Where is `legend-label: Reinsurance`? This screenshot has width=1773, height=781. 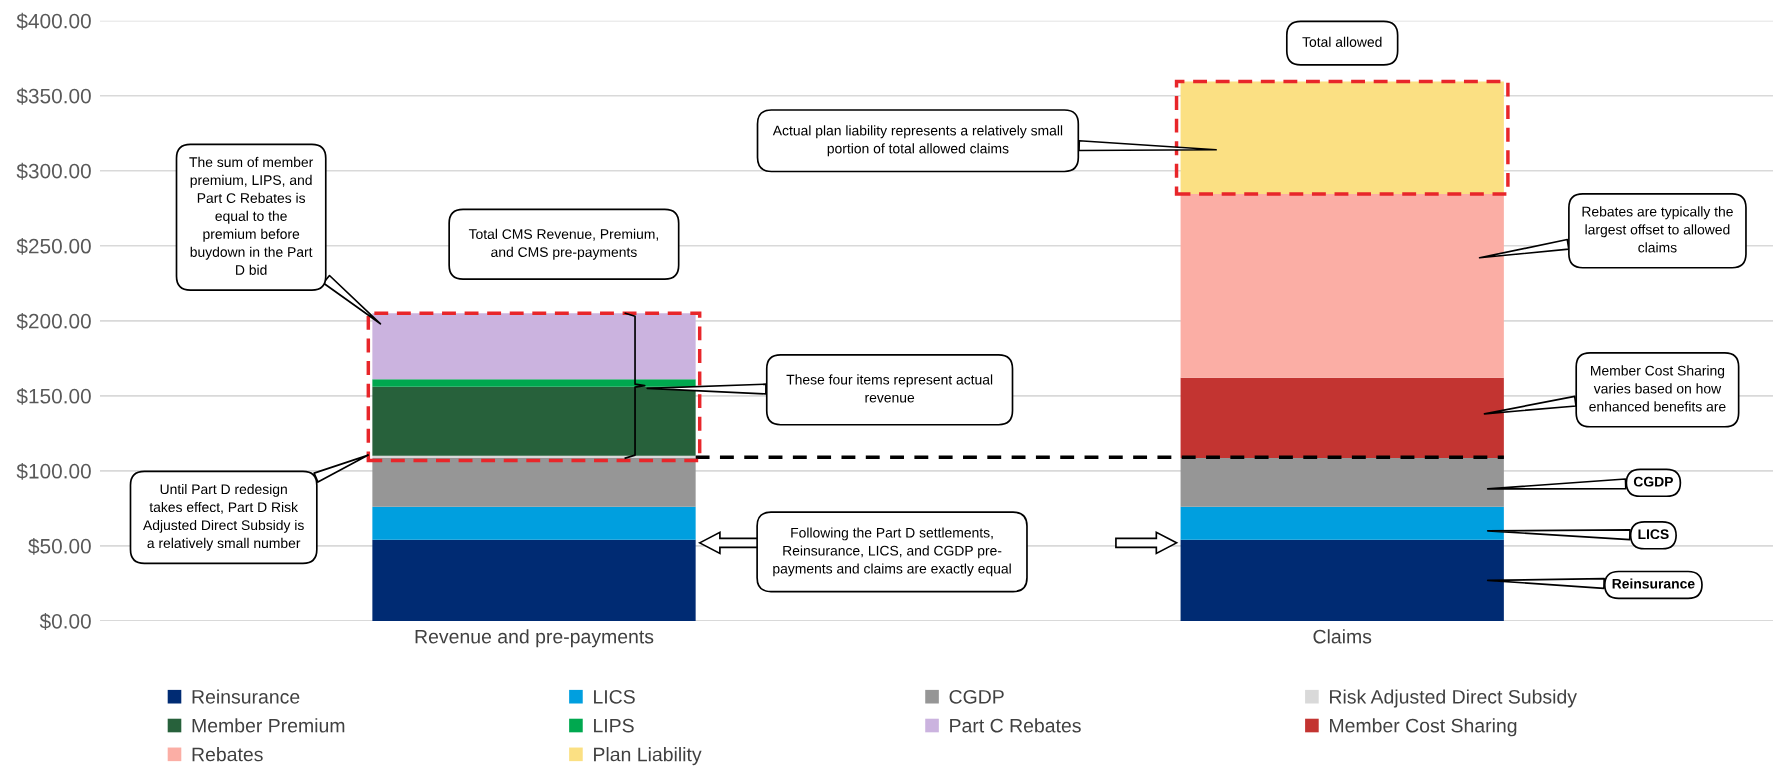
legend-label: Reinsurance is located at coordinates (246, 696).